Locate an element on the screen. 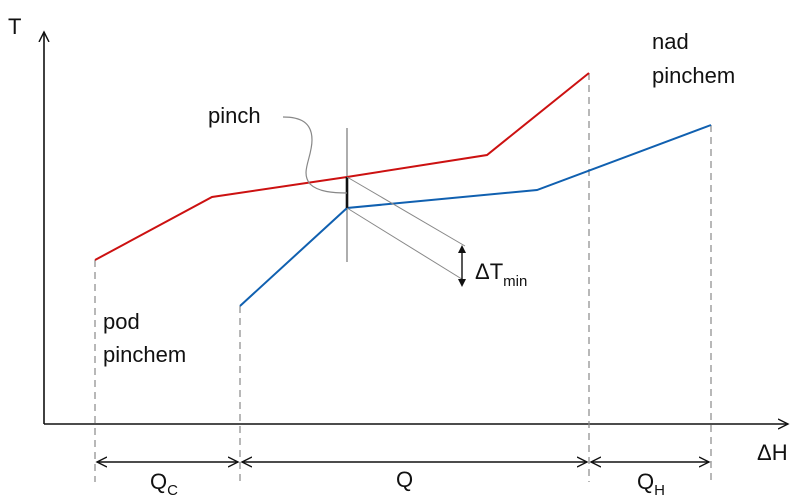  q-label: Q is located at coordinates (404, 479).